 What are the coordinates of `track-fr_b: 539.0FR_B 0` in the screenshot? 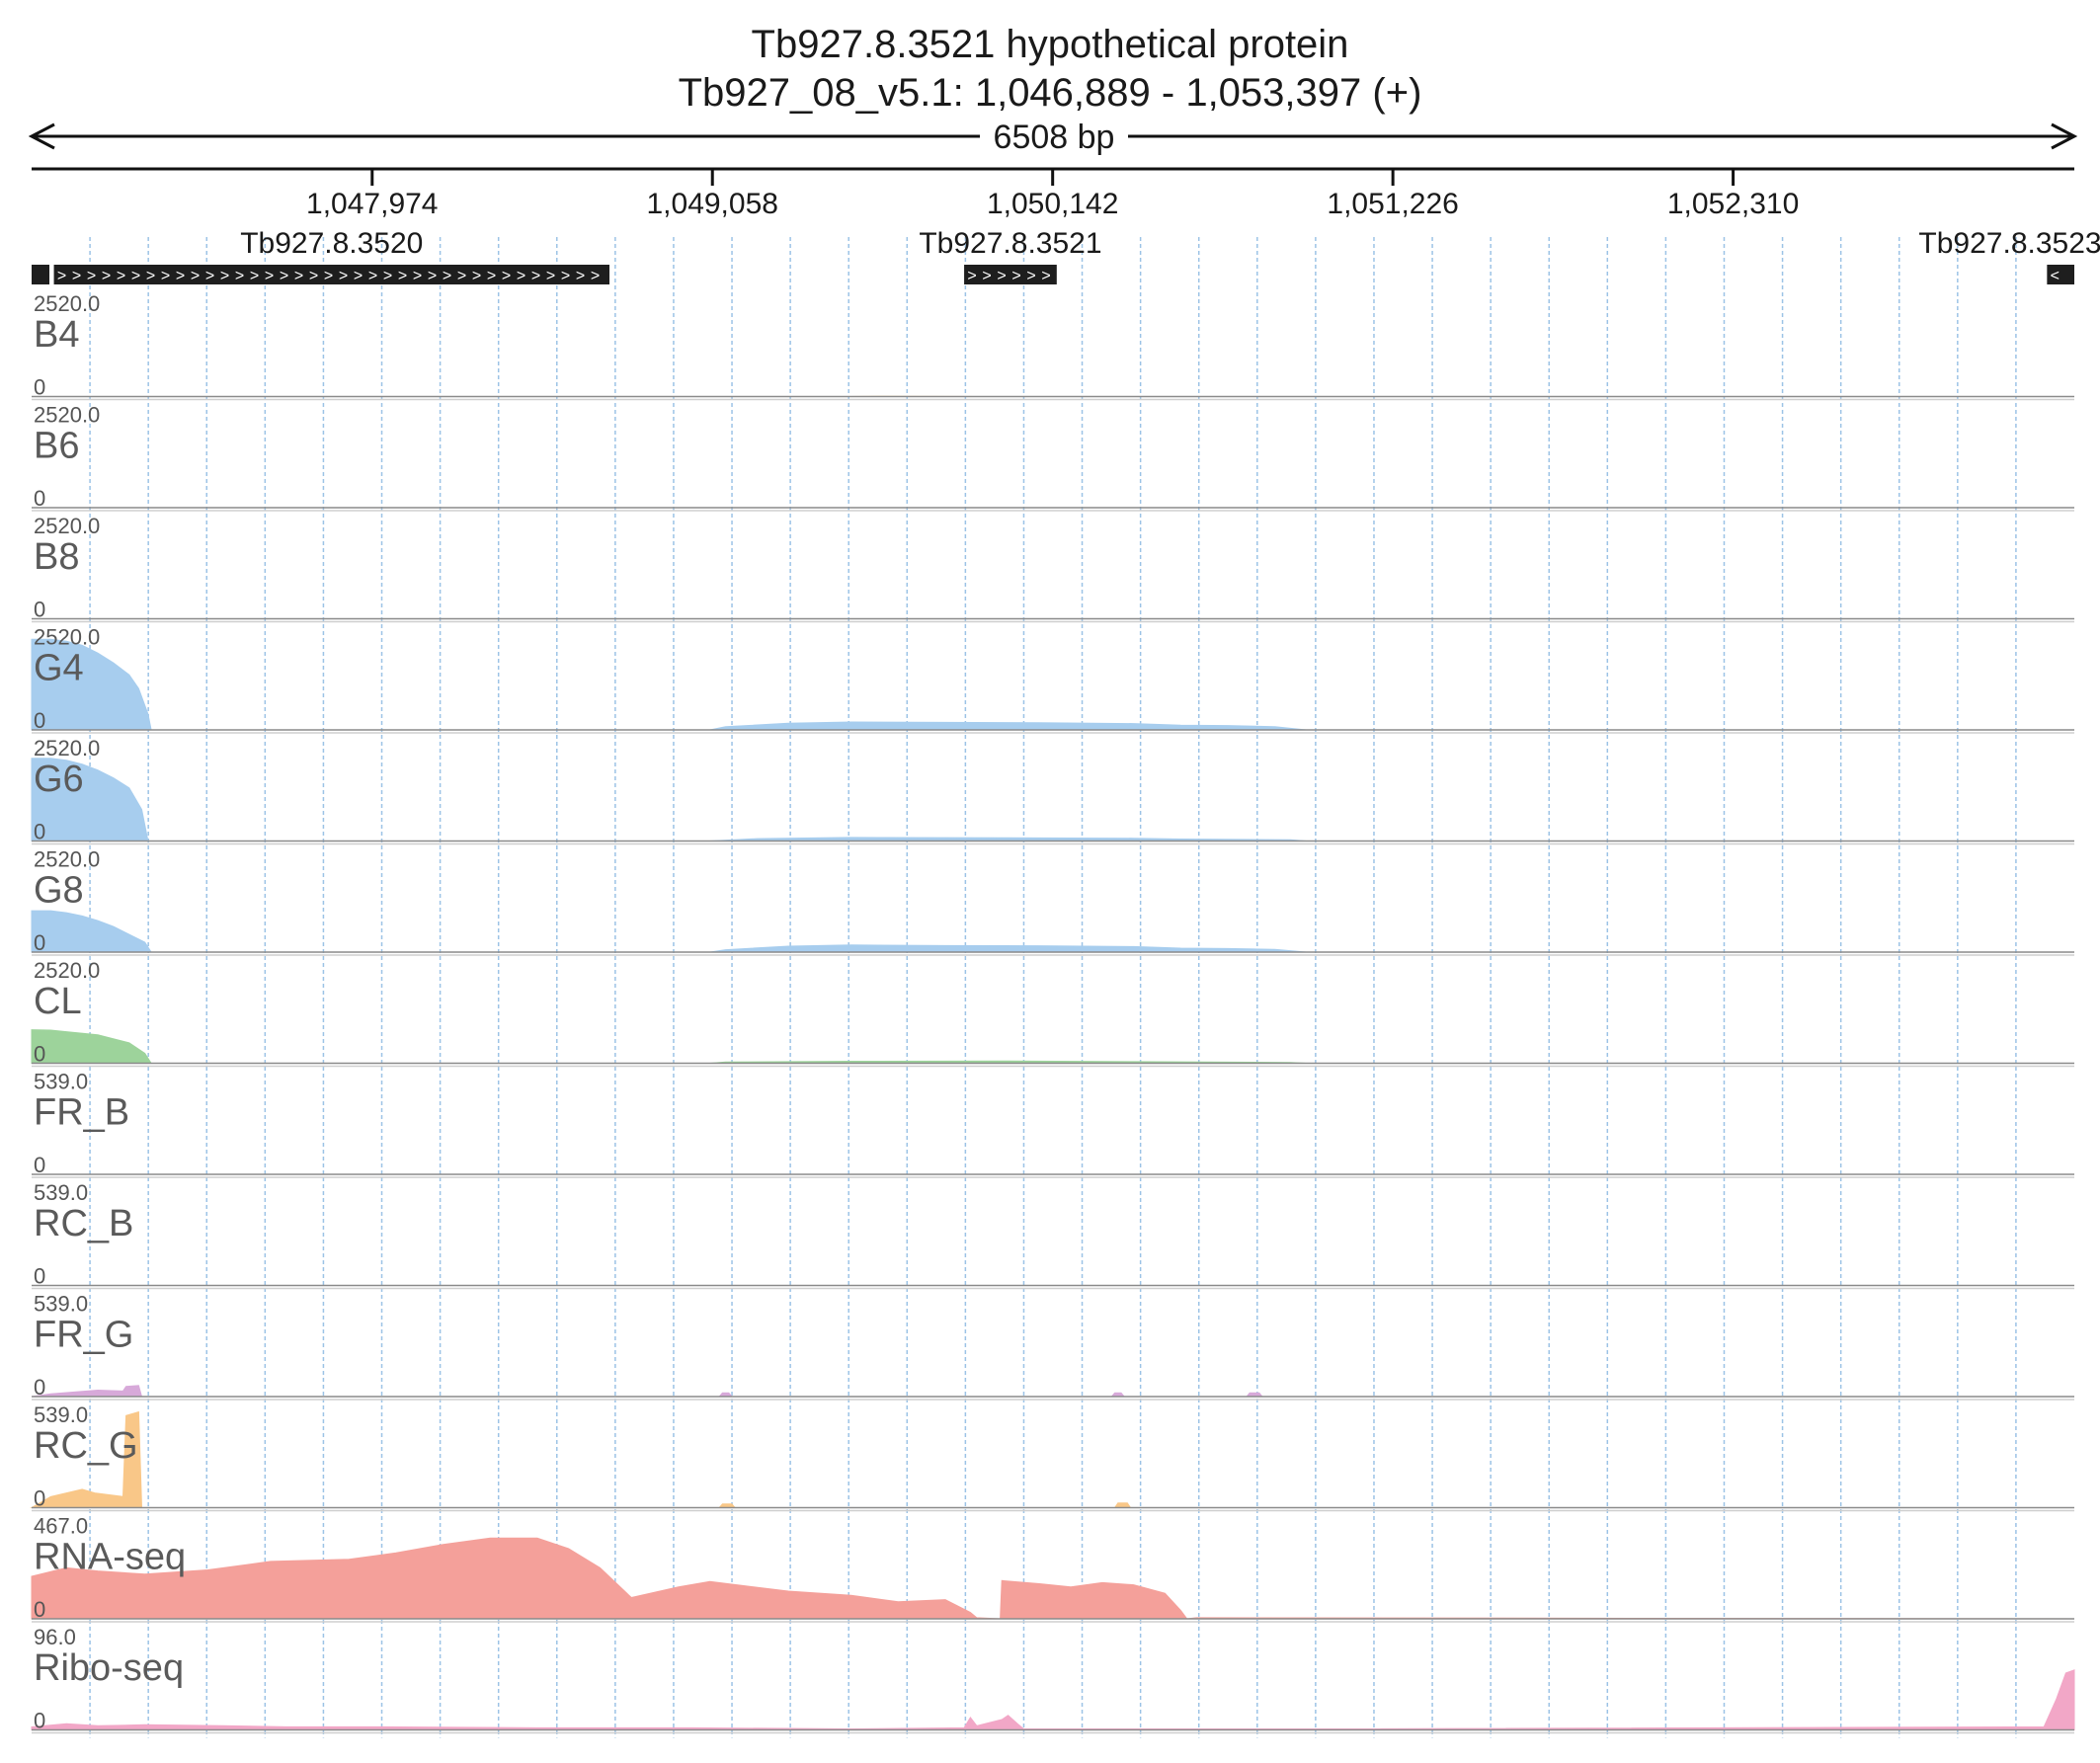 It's located at (1053, 1124).